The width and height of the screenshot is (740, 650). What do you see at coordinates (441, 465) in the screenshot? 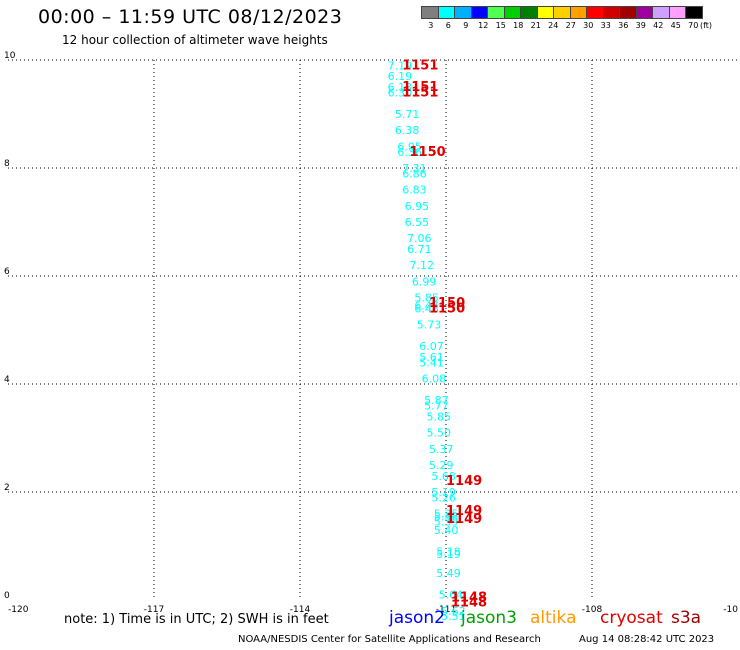
I see `wave-height-label: 5.29` at bounding box center [441, 465].